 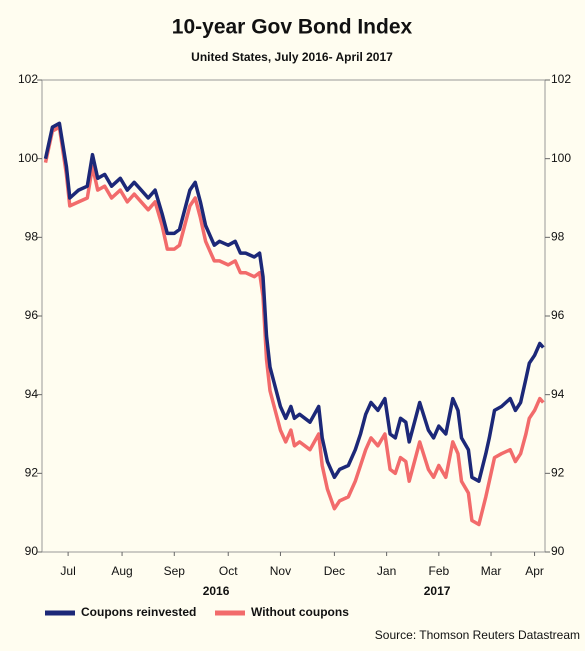 What do you see at coordinates (228, 571) in the screenshot?
I see `x-tick-label: Oct` at bounding box center [228, 571].